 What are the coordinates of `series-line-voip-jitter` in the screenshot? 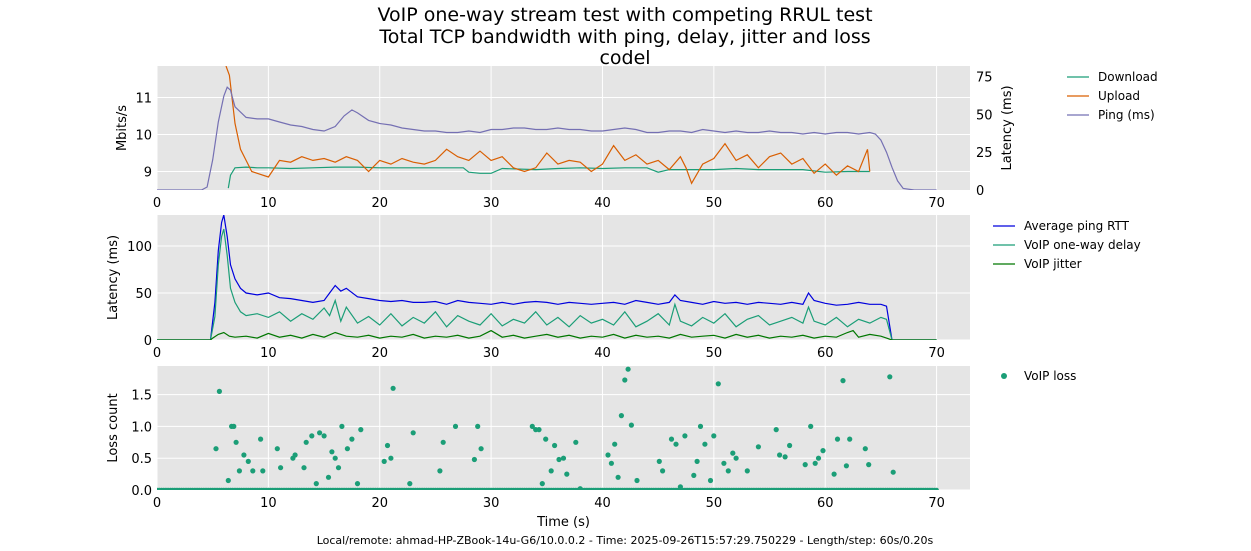 It's located at (547, 334).